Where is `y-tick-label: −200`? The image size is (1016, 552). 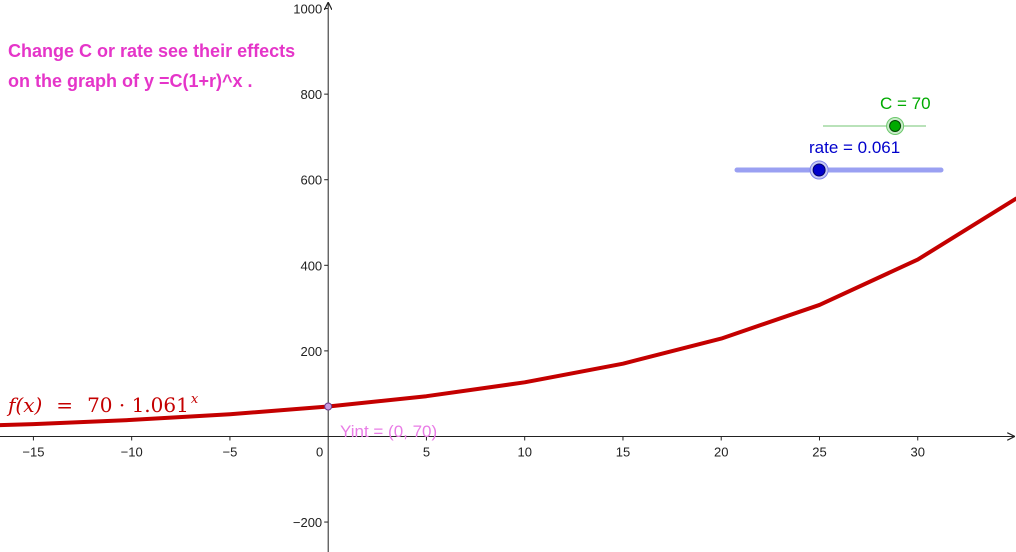 y-tick-label: −200 is located at coordinates (307, 522).